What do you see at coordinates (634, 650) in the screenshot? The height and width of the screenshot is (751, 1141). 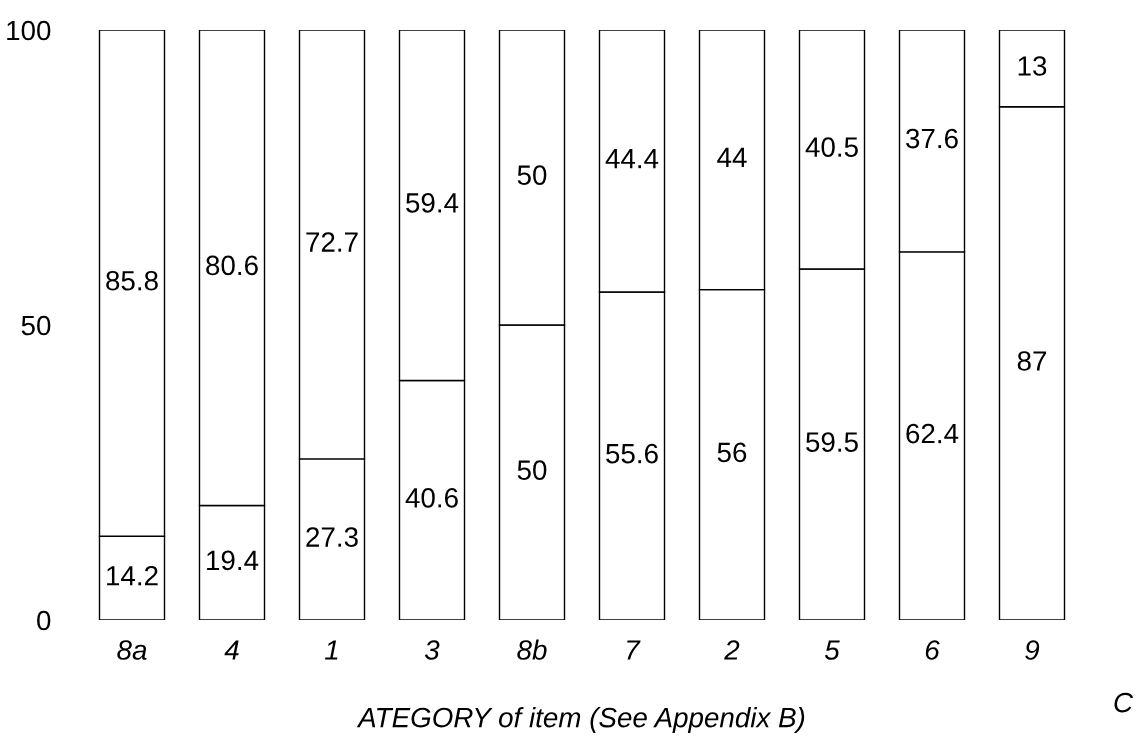 I see `x-tick-label: 7` at bounding box center [634, 650].